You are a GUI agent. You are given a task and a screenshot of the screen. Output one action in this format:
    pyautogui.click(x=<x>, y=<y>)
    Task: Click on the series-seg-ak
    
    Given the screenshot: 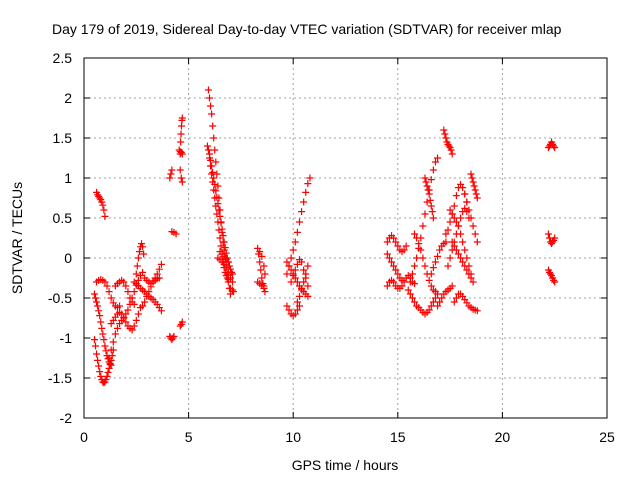 What is the action you would take?
    pyautogui.click(x=426, y=264)
    